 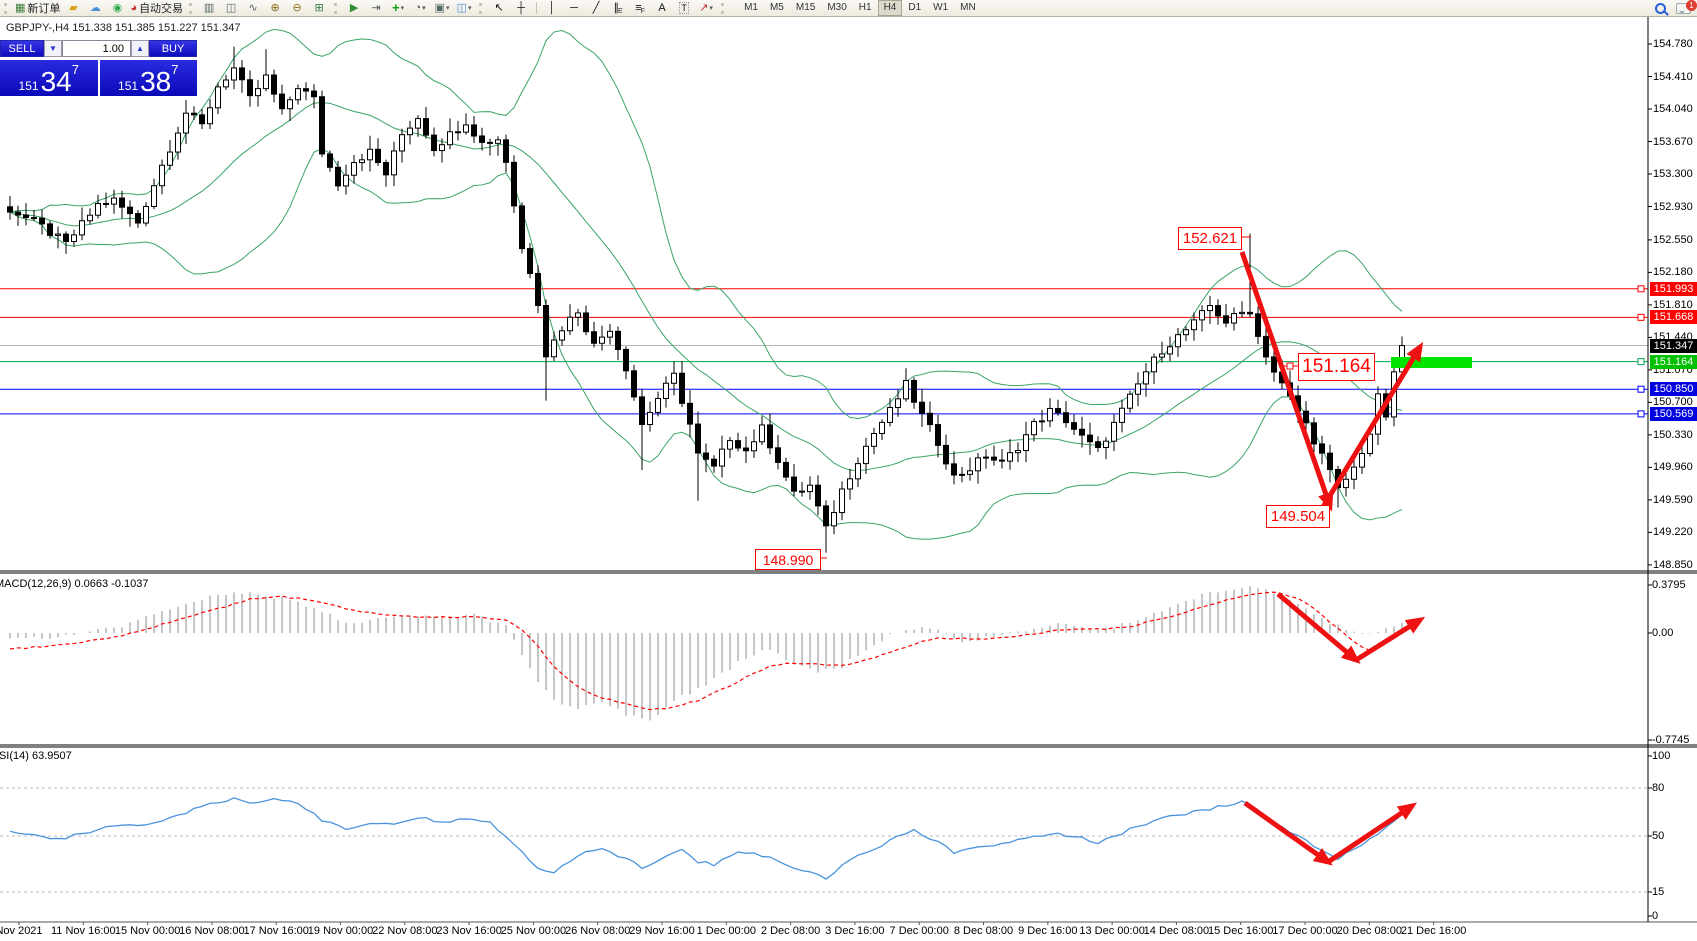 I want to click on chat-icon: 1, so click(x=1686, y=7).